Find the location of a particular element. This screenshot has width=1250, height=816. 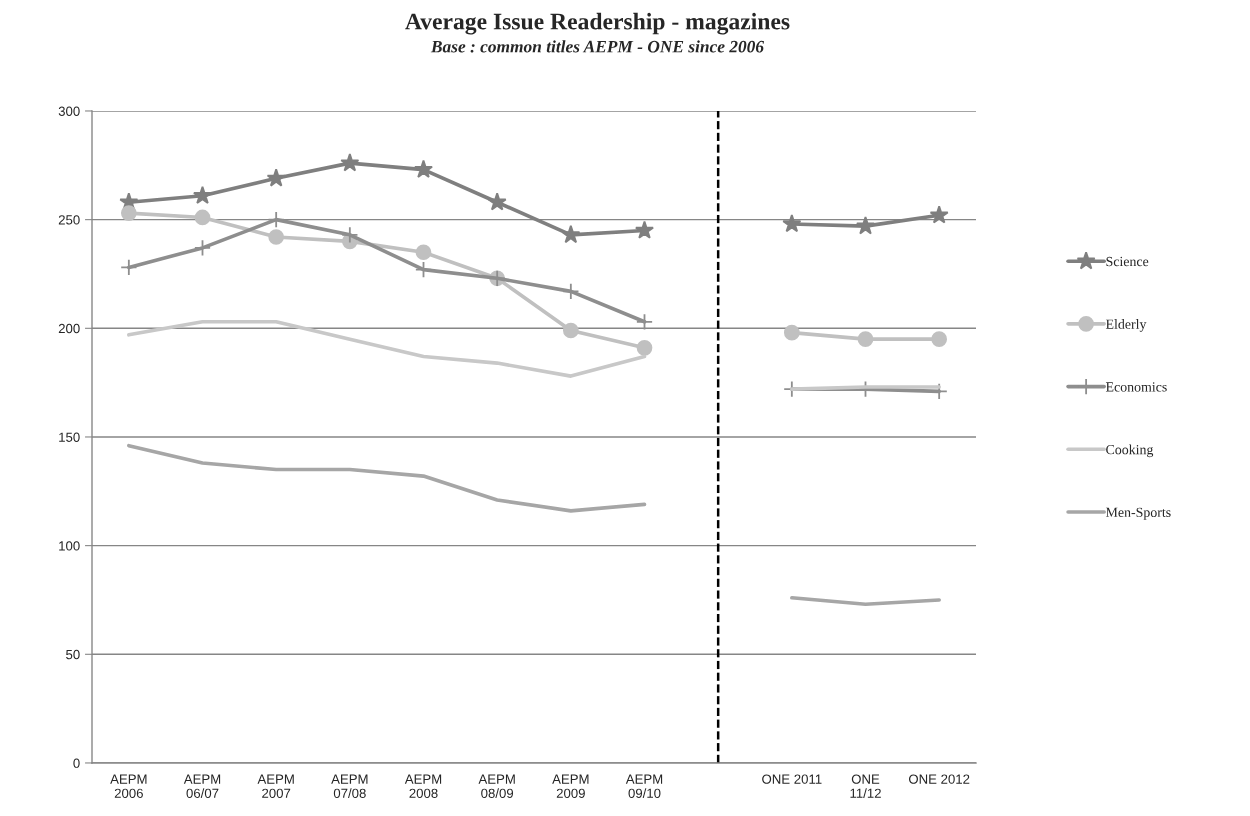

y-tick-label: 150 is located at coordinates (69, 437).